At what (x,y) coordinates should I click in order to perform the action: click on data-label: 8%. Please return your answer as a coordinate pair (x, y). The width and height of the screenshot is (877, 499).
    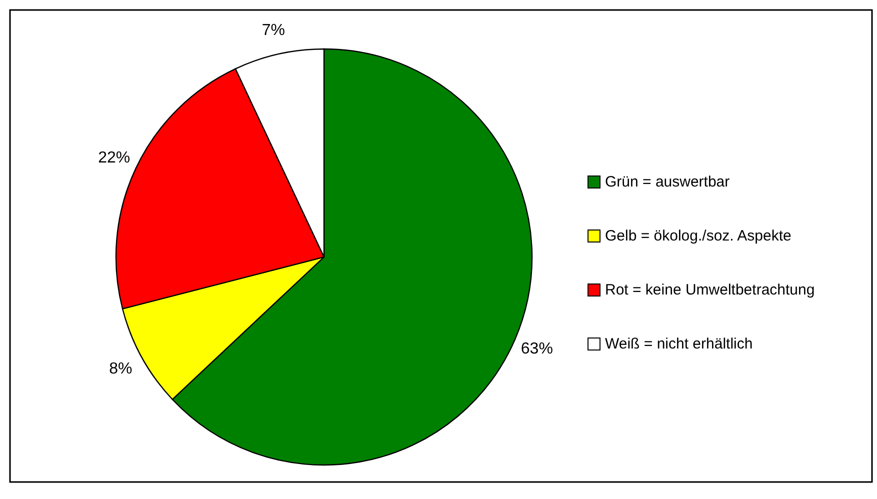
    Looking at the image, I should click on (120, 369).